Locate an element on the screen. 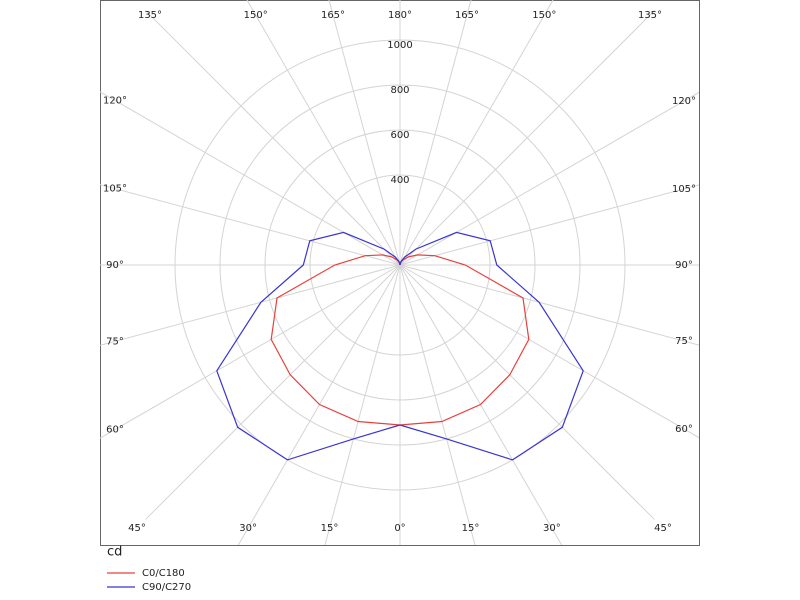  legend-label: C0/C180 is located at coordinates (163, 573).